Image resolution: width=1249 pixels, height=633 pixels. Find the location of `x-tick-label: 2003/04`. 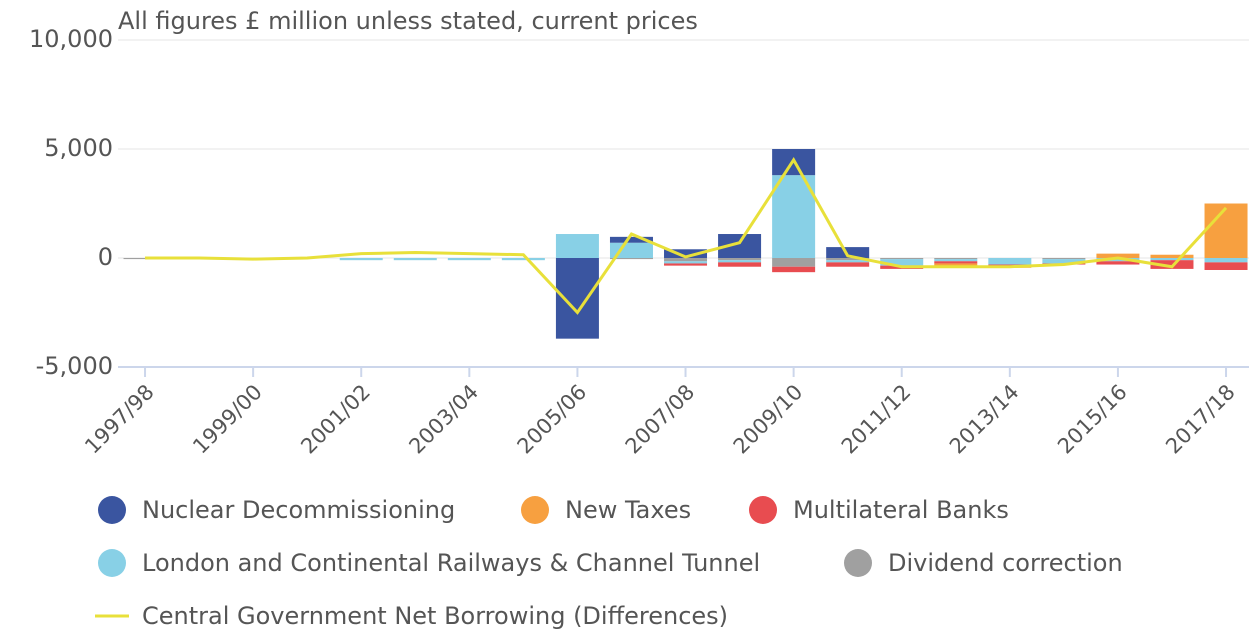

x-tick-label: 2003/04 is located at coordinates (443, 419).